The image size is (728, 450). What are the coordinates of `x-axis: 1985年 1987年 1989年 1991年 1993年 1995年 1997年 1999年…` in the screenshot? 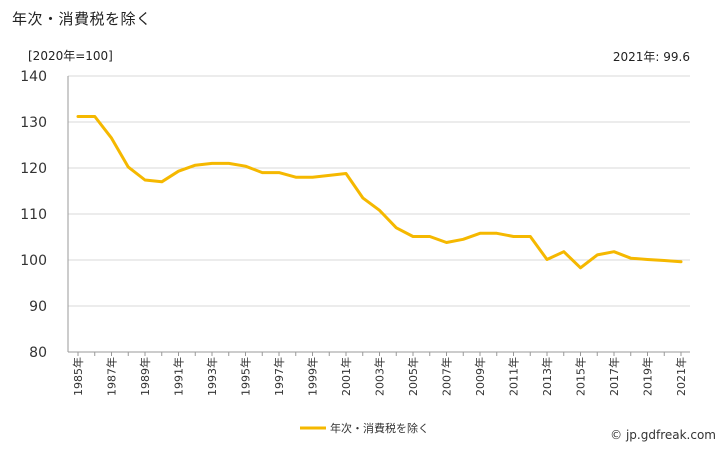 It's located at (379, 374).